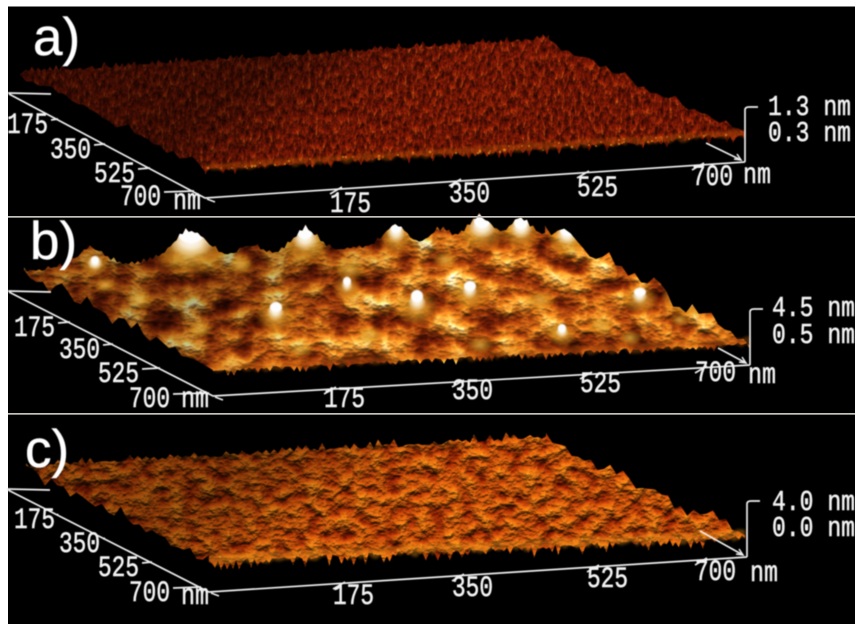 This screenshot has height=635, width=860. What do you see at coordinates (813, 308) in the screenshot?
I see `svg-text: 4.5 nm` at bounding box center [813, 308].